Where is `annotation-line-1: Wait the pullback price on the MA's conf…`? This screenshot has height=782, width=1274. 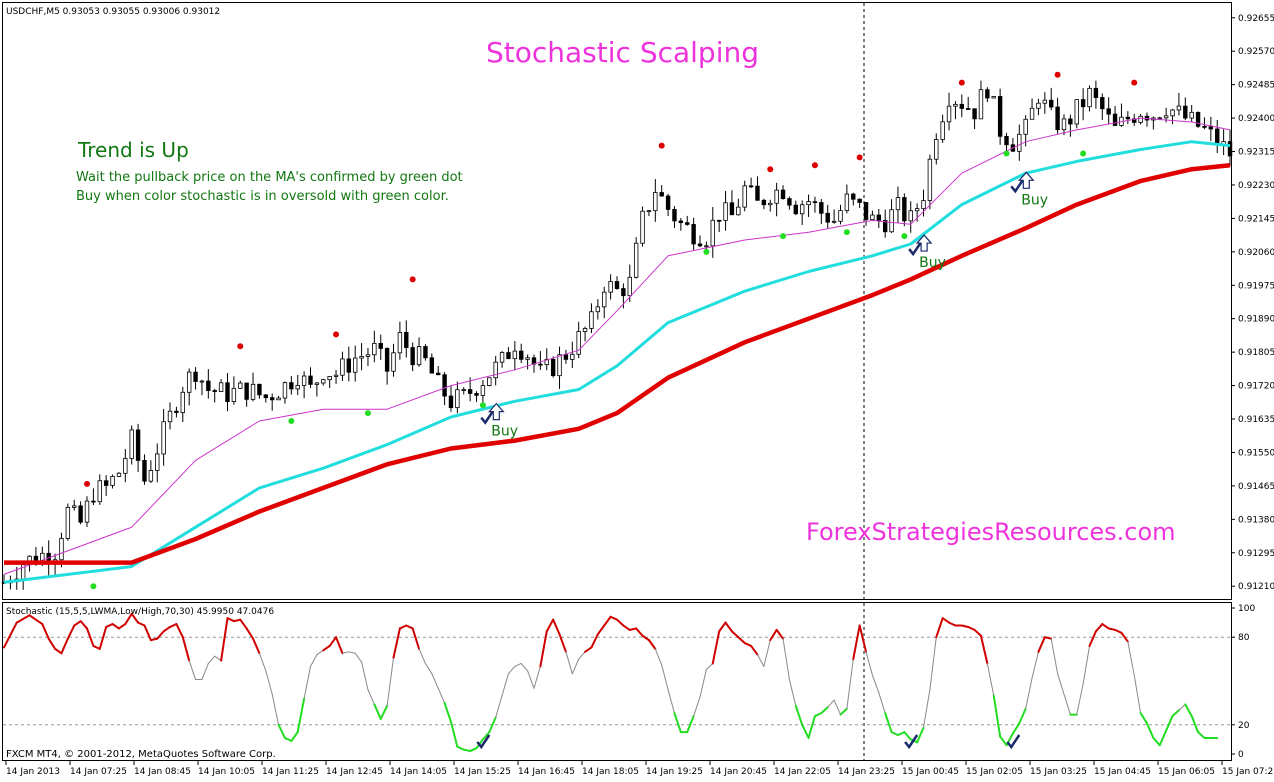 annotation-line-1: Wait the pullback price on the MA's conf… is located at coordinates (269, 177).